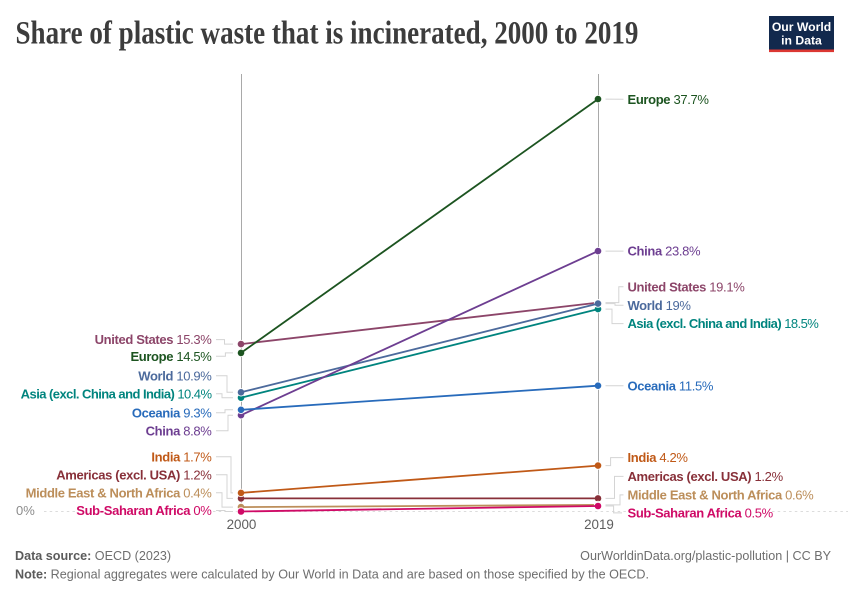  I want to click on svg-text:Middle East & North Africa 0.4: Middle East & North Africa 0.4%, so click(119, 492).